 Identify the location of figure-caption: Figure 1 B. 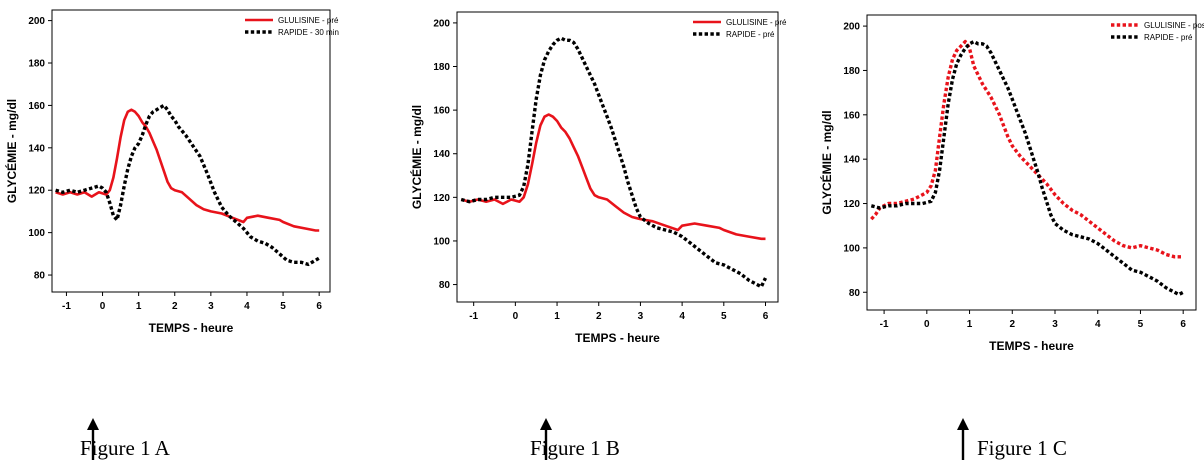
(575, 448).